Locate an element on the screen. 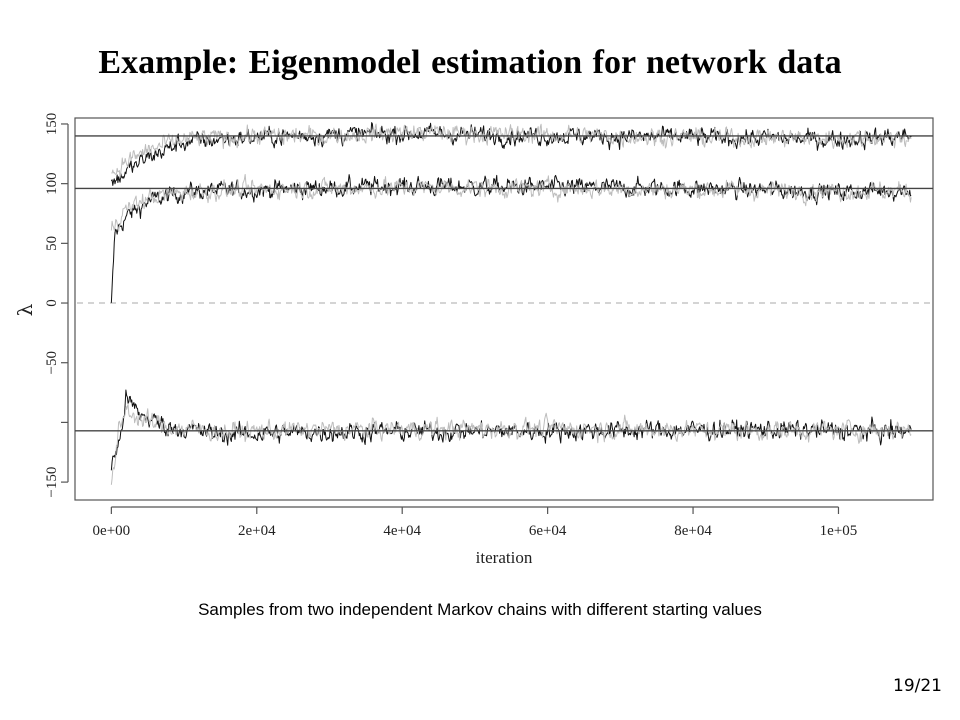 This screenshot has height=720, width=960. x-tick-label: 0e+00 is located at coordinates (112, 531).